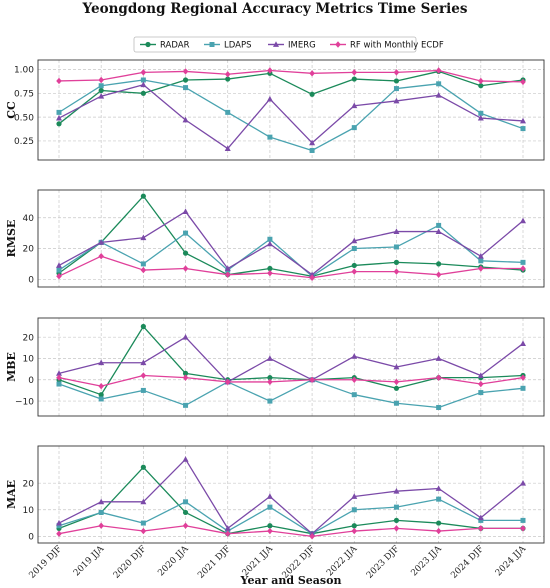  Describe the element at coordinates (426, 561) in the screenshot. I see `x-tick-label: 2023 JJA` at that location.